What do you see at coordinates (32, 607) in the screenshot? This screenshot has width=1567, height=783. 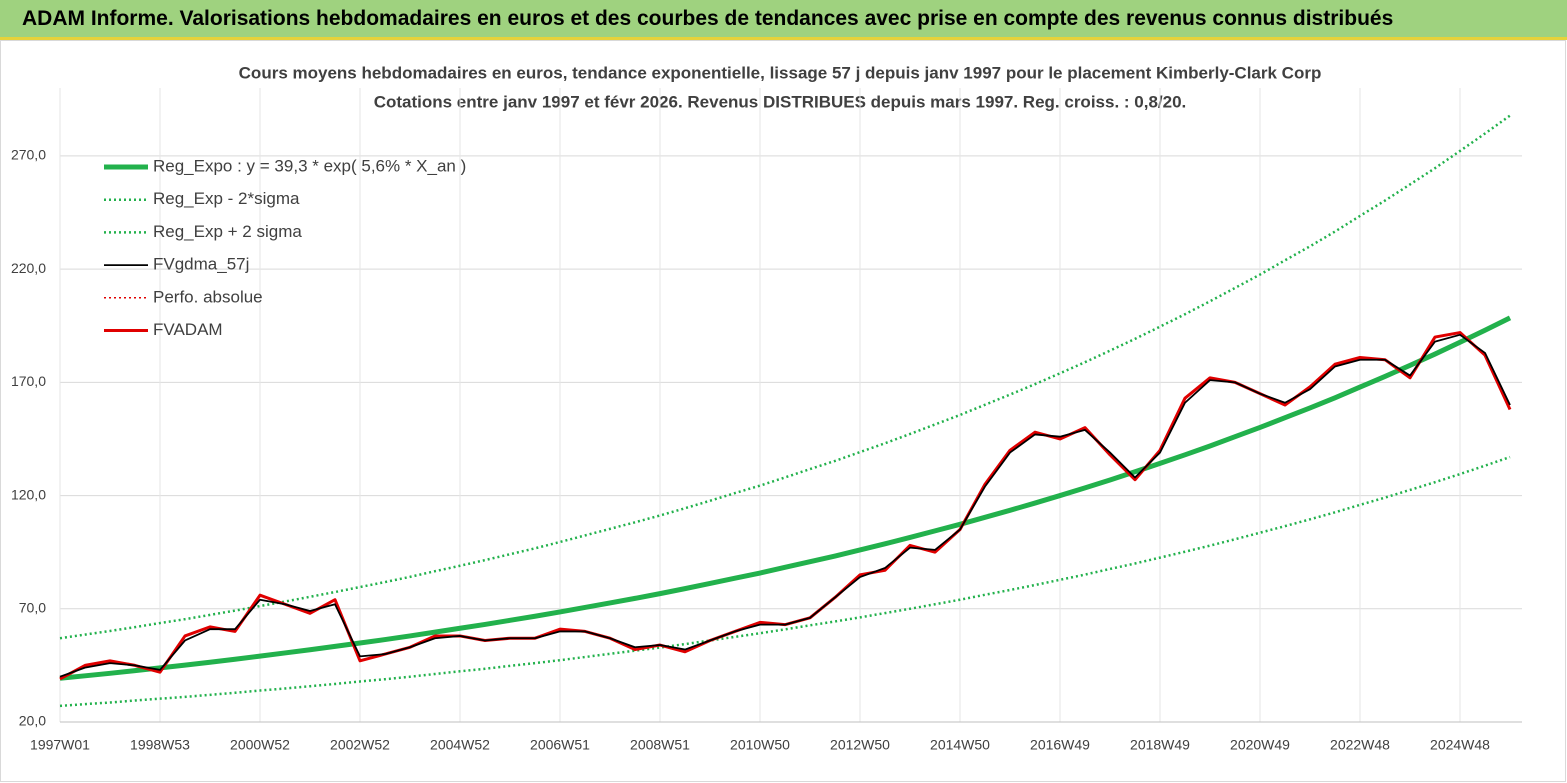 I see `y-tick-label: 70,0` at bounding box center [32, 607].